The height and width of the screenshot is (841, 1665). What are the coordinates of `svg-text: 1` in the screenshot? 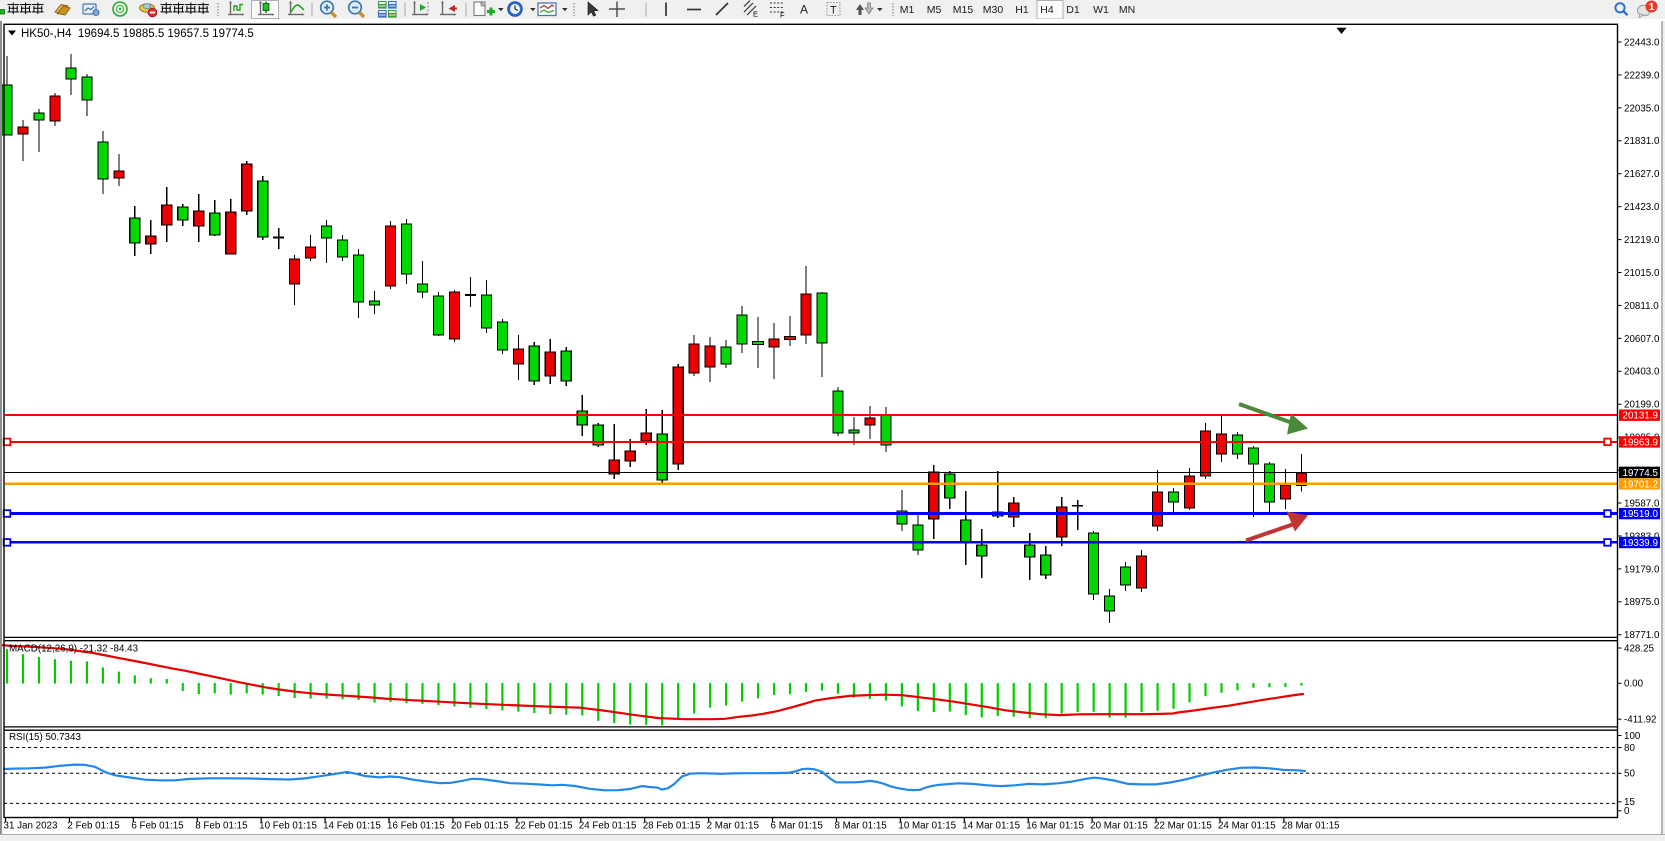 It's located at (1652, 7).